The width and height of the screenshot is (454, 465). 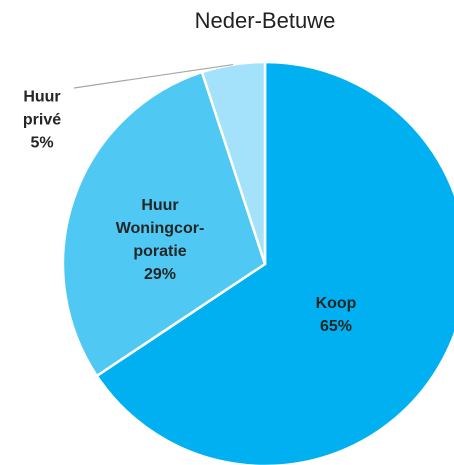 What do you see at coordinates (42, 108) in the screenshot?
I see `category-label: Huur privé` at bounding box center [42, 108].